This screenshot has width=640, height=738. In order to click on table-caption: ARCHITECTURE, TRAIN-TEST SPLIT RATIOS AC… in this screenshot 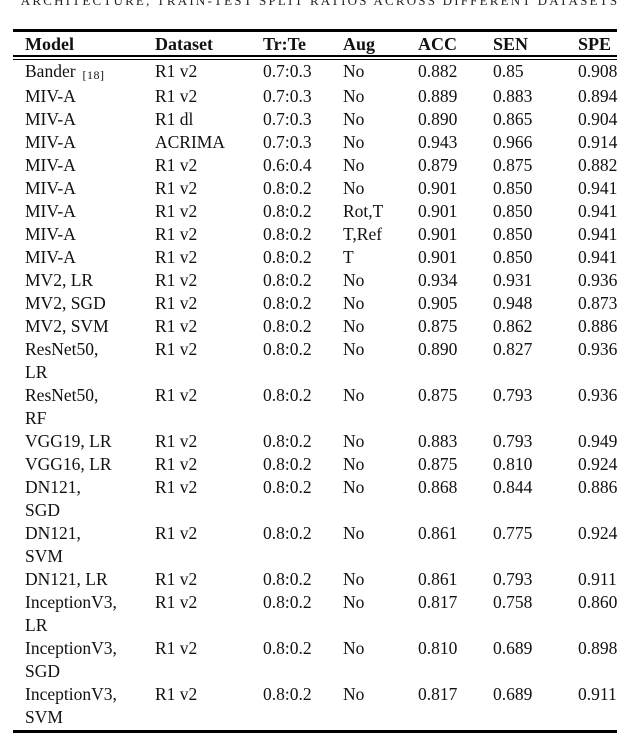, I will do `click(320, 4)`.